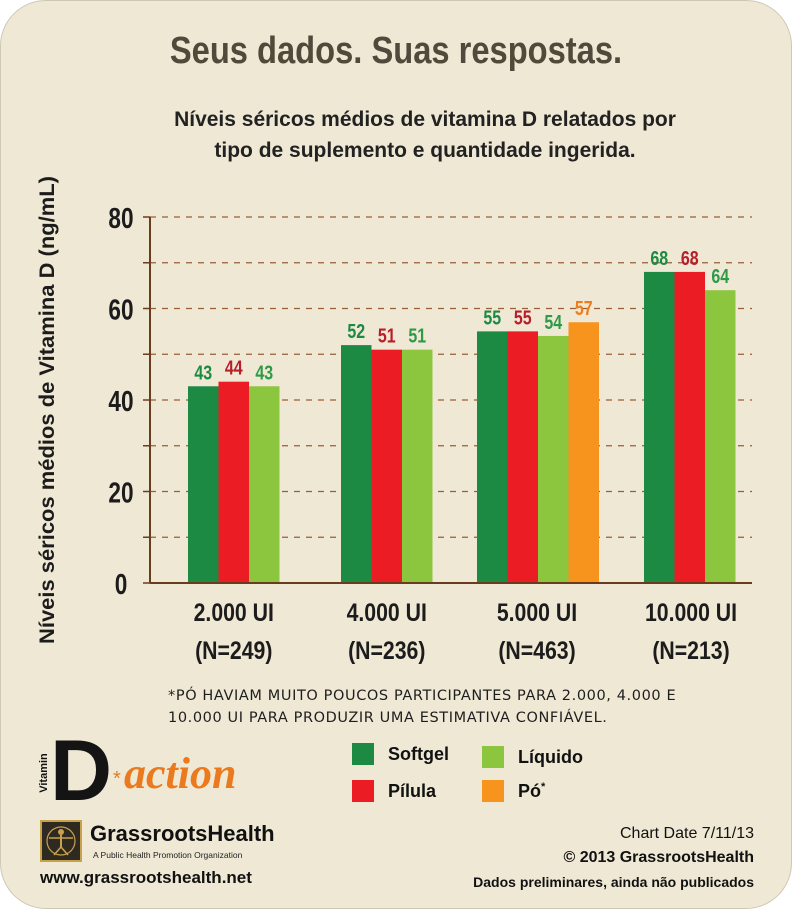 The height and width of the screenshot is (909, 792). What do you see at coordinates (168, 855) in the screenshot?
I see `grassroots-health-tagline: A Public Health Promotion Organization` at bounding box center [168, 855].